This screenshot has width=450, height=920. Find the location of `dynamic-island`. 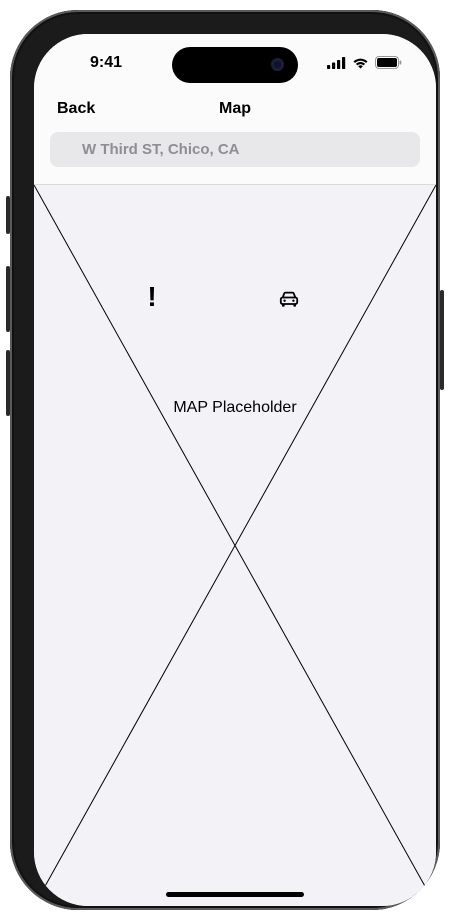

dynamic-island is located at coordinates (235, 65).